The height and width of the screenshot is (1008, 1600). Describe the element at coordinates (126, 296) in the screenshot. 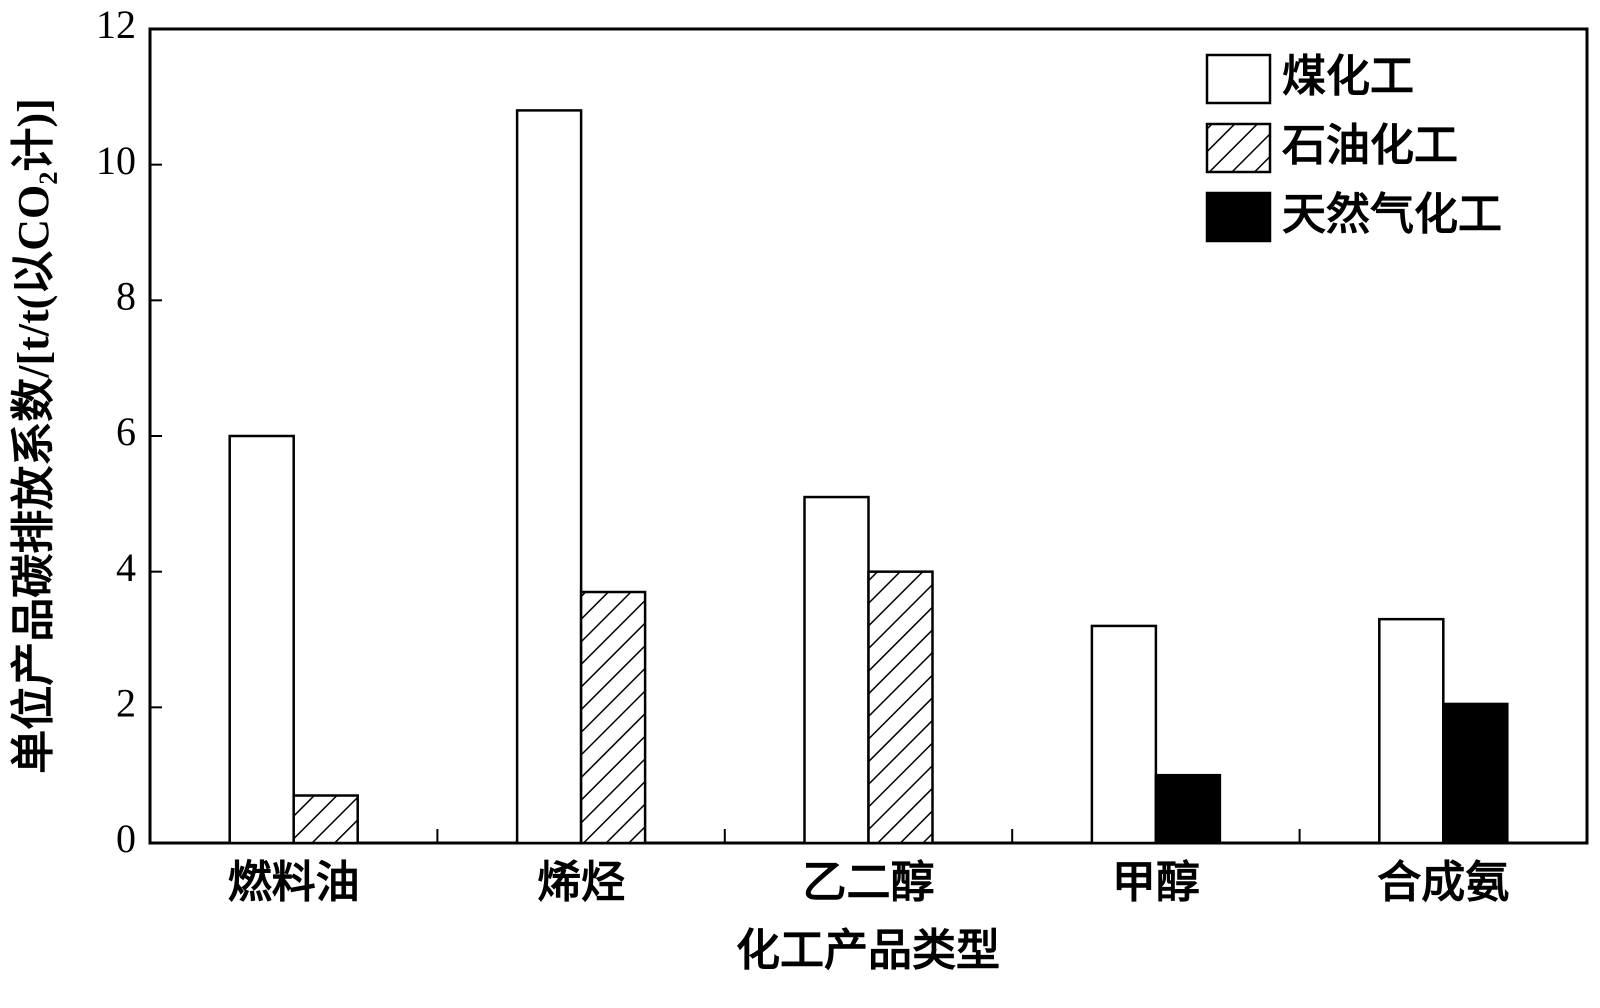

I see `y-tick-label: 8` at that location.